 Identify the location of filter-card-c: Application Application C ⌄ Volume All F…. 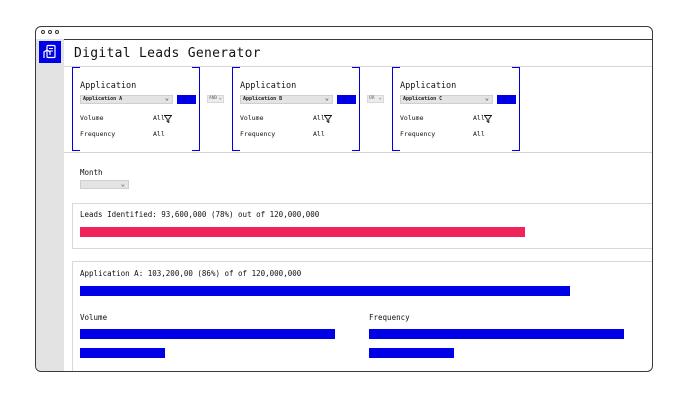
(456, 109).